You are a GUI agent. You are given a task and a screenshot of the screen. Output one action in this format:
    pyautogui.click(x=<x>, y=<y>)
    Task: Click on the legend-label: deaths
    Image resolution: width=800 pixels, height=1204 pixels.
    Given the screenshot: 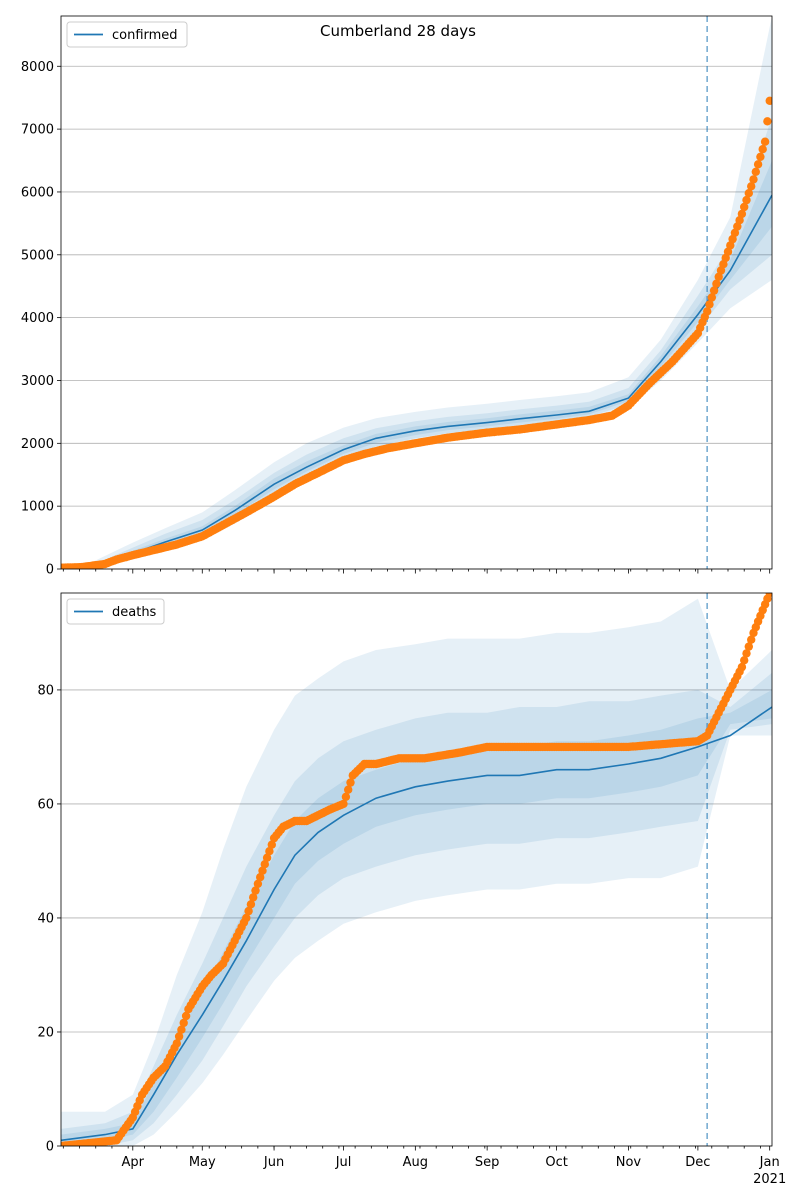 What is the action you would take?
    pyautogui.click(x=134, y=612)
    